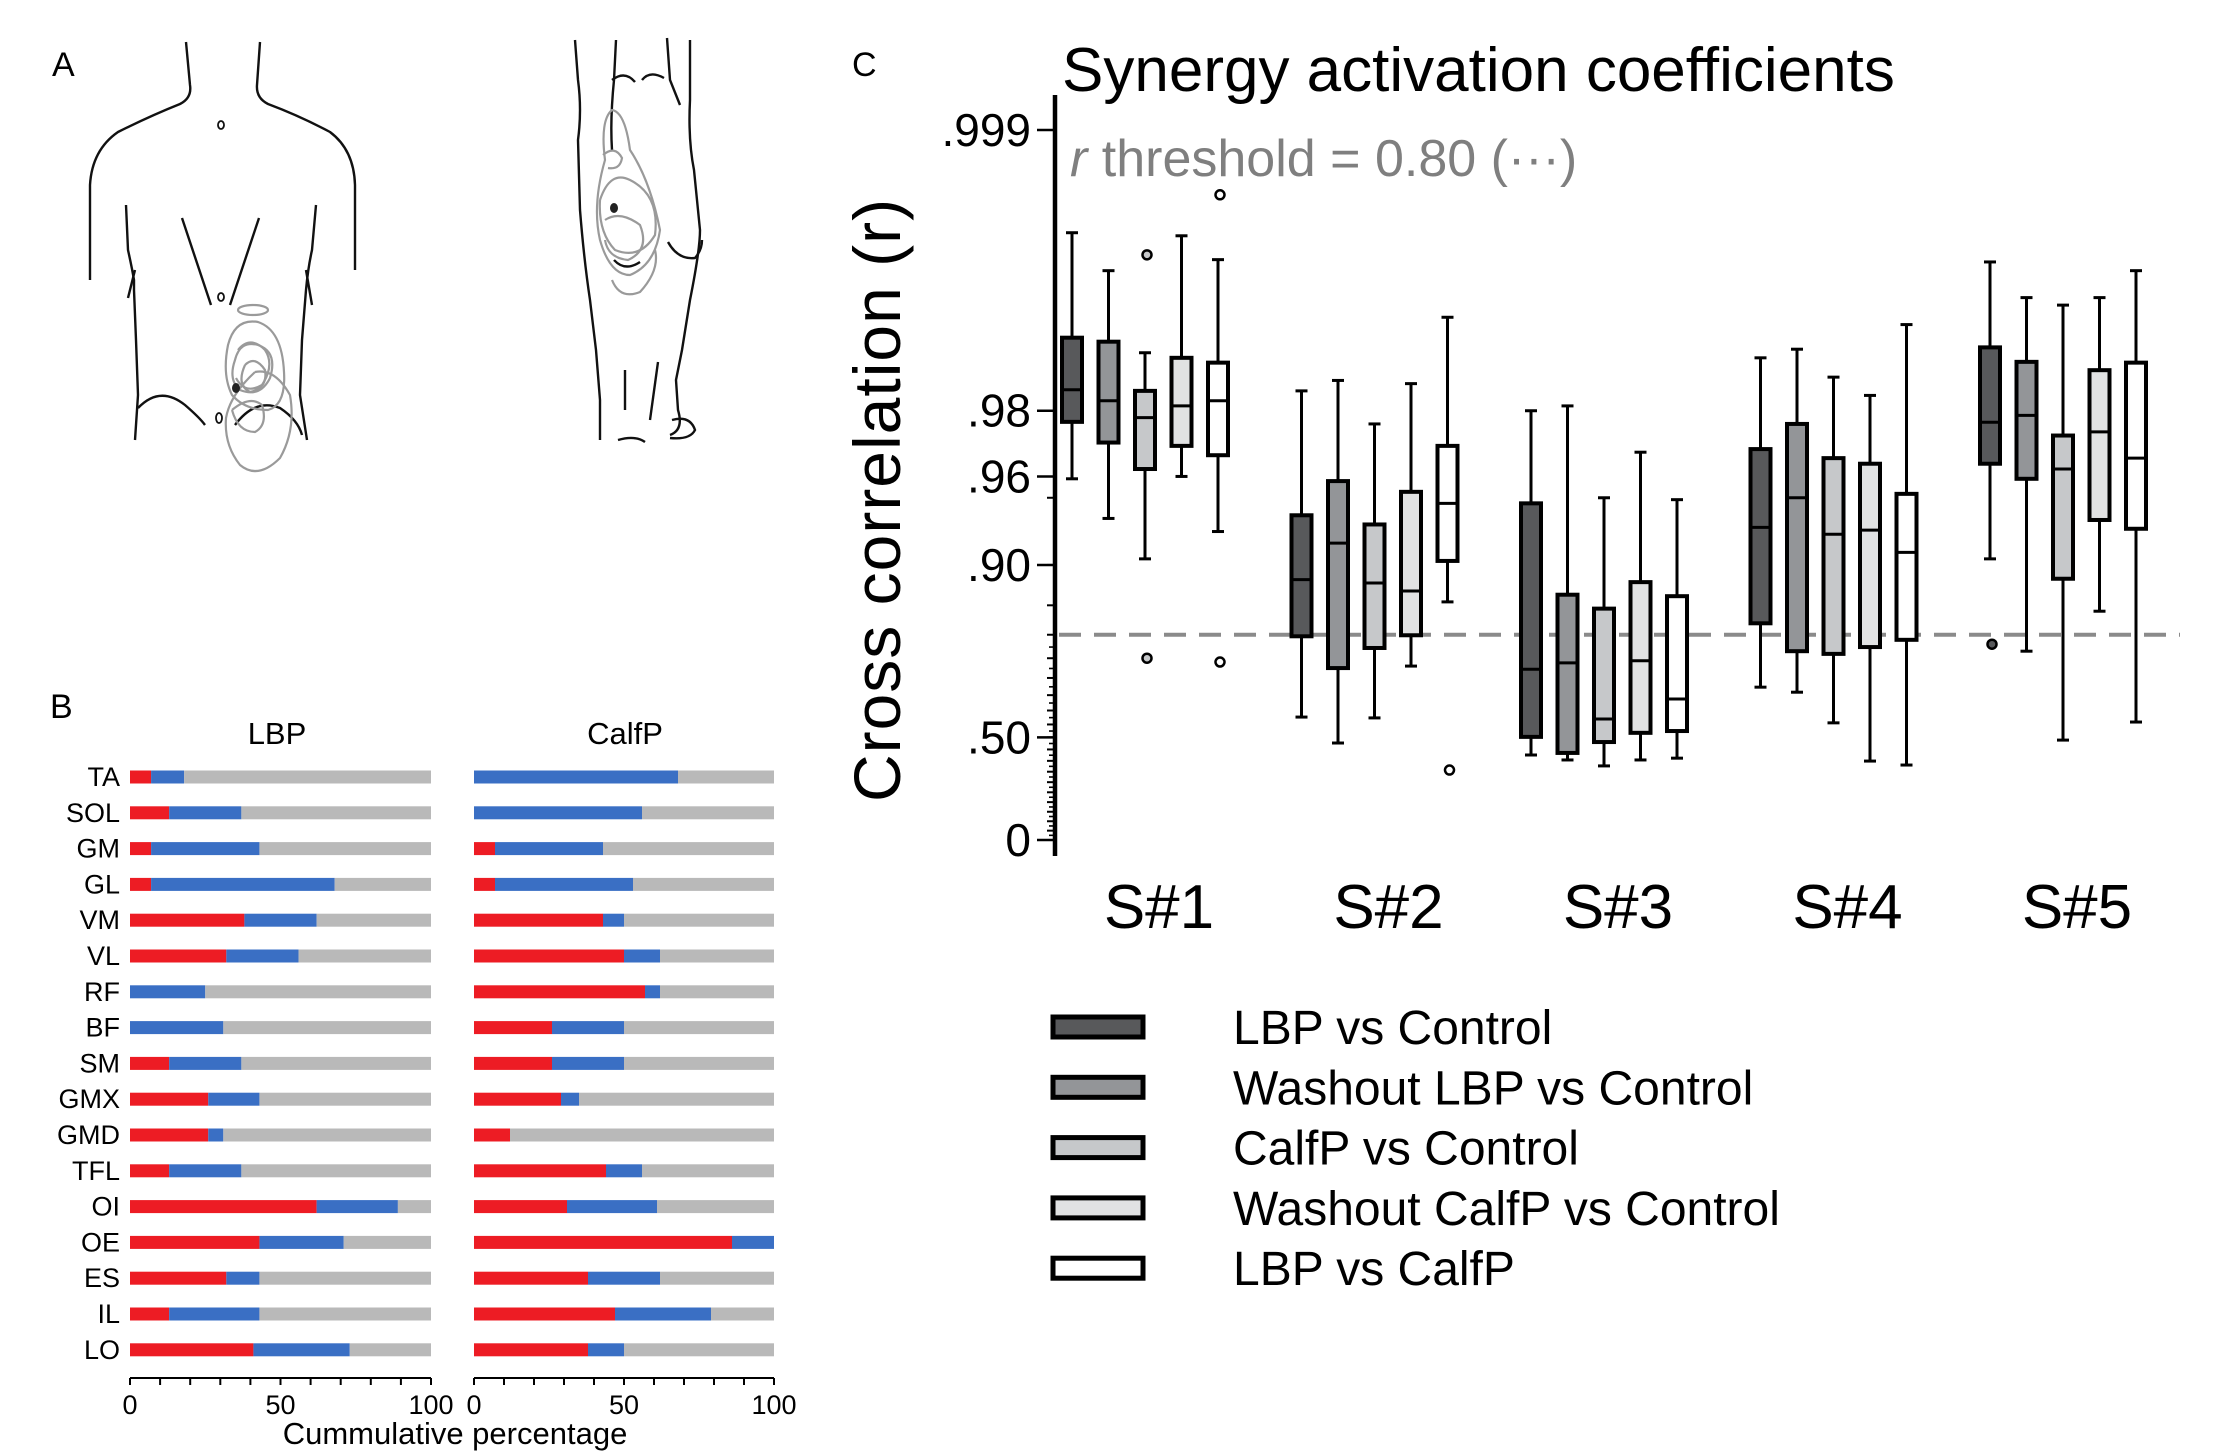  Describe the element at coordinates (258, 388) in the screenshot. I see `back-pain-drawings` at that location.